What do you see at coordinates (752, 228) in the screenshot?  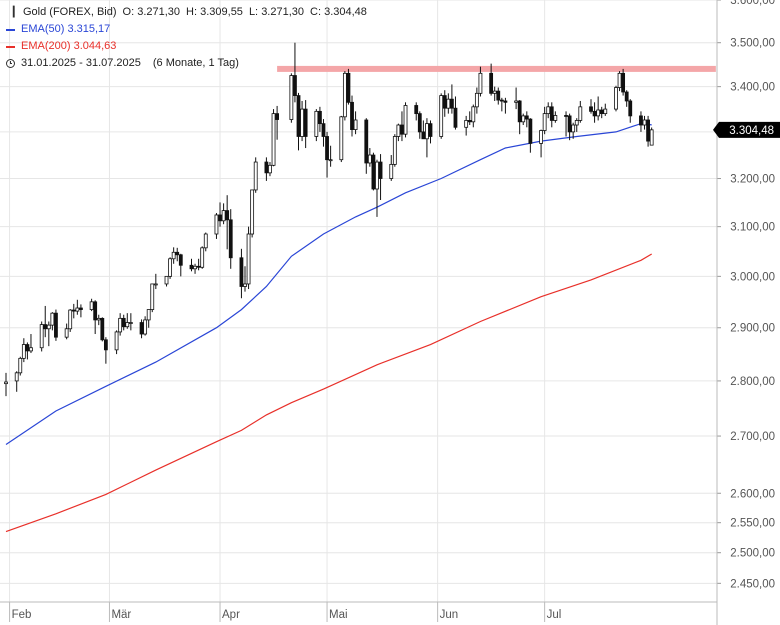 I see `y-tick-label: 3.100,00` at bounding box center [752, 228].